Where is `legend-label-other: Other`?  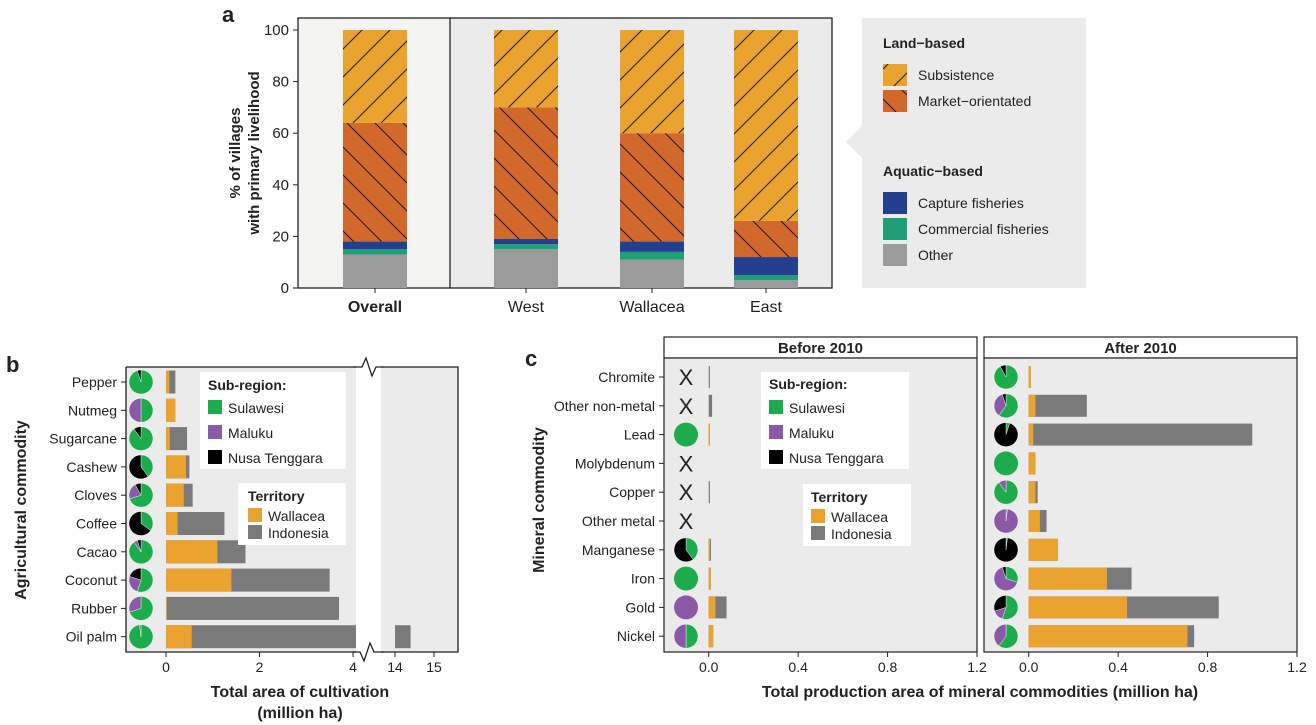 legend-label-other: Other is located at coordinates (935, 255).